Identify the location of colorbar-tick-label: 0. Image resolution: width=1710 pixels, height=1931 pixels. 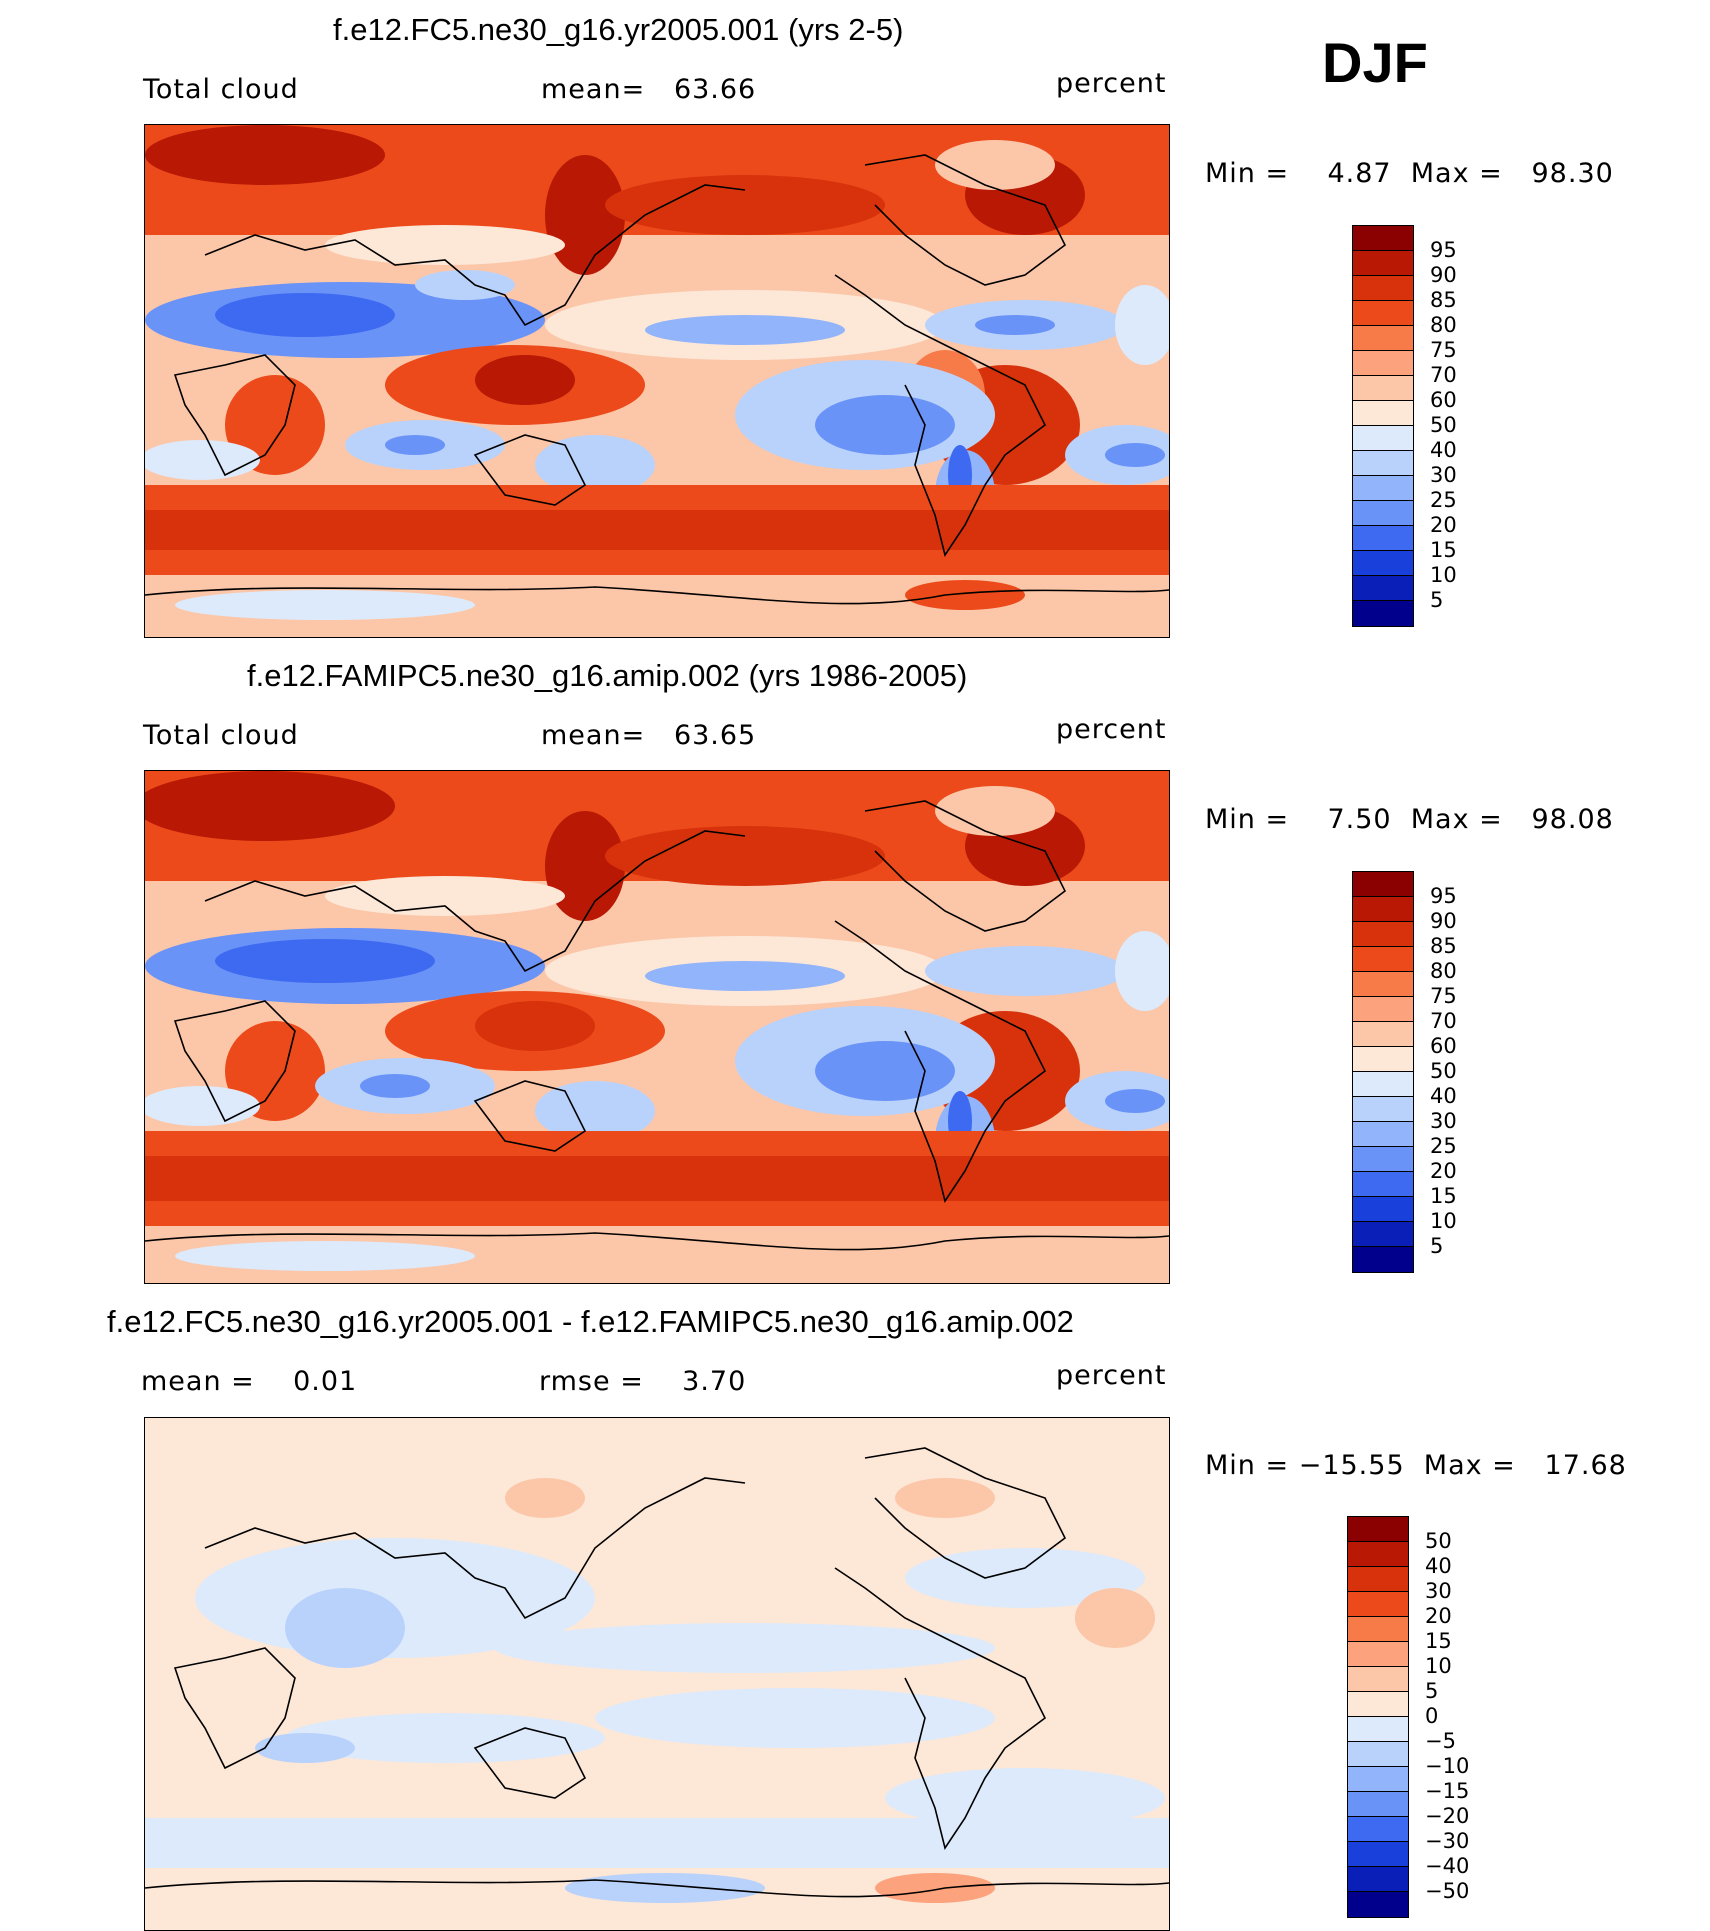
(1432, 1716).